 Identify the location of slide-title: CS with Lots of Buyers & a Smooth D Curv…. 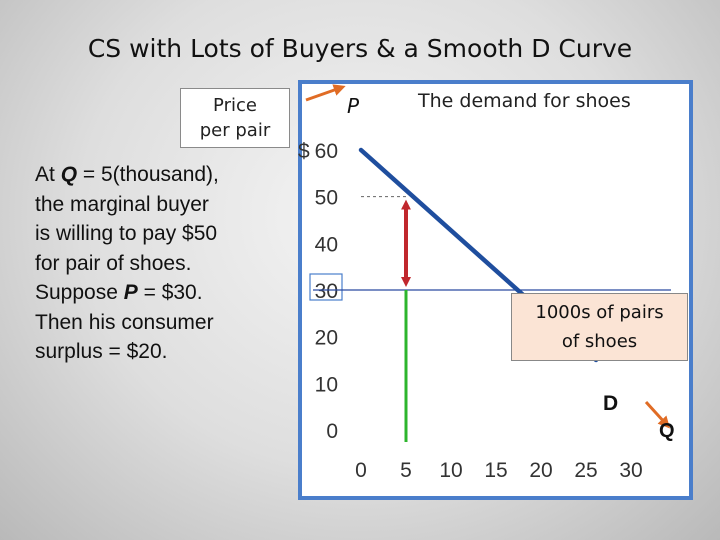
(360, 48).